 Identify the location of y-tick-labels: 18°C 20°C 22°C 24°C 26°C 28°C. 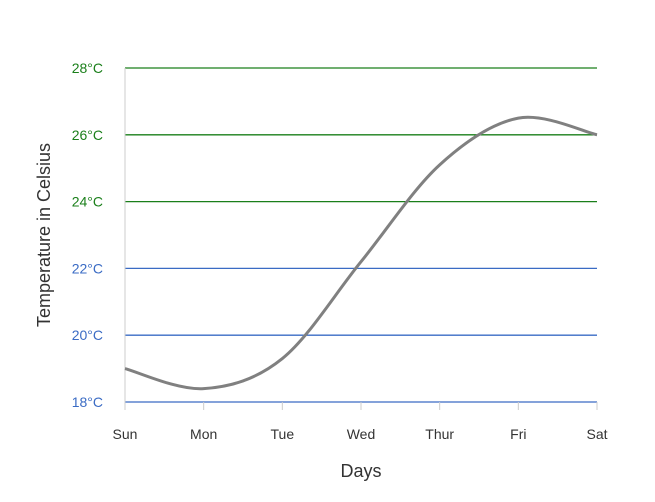
(87, 235).